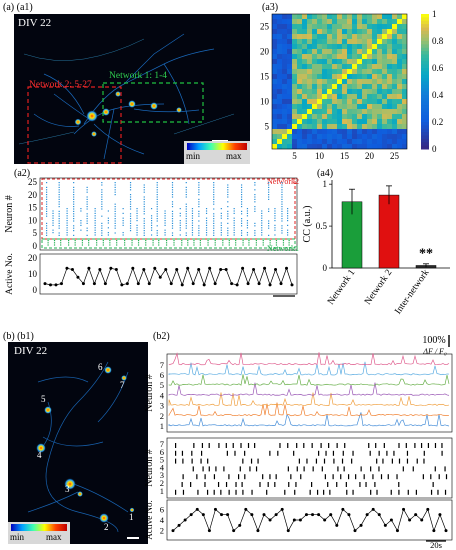 Image resolution: width=456 pixels, height=550 pixels. I want to click on heatmap-xtick: 20, so click(370, 156).